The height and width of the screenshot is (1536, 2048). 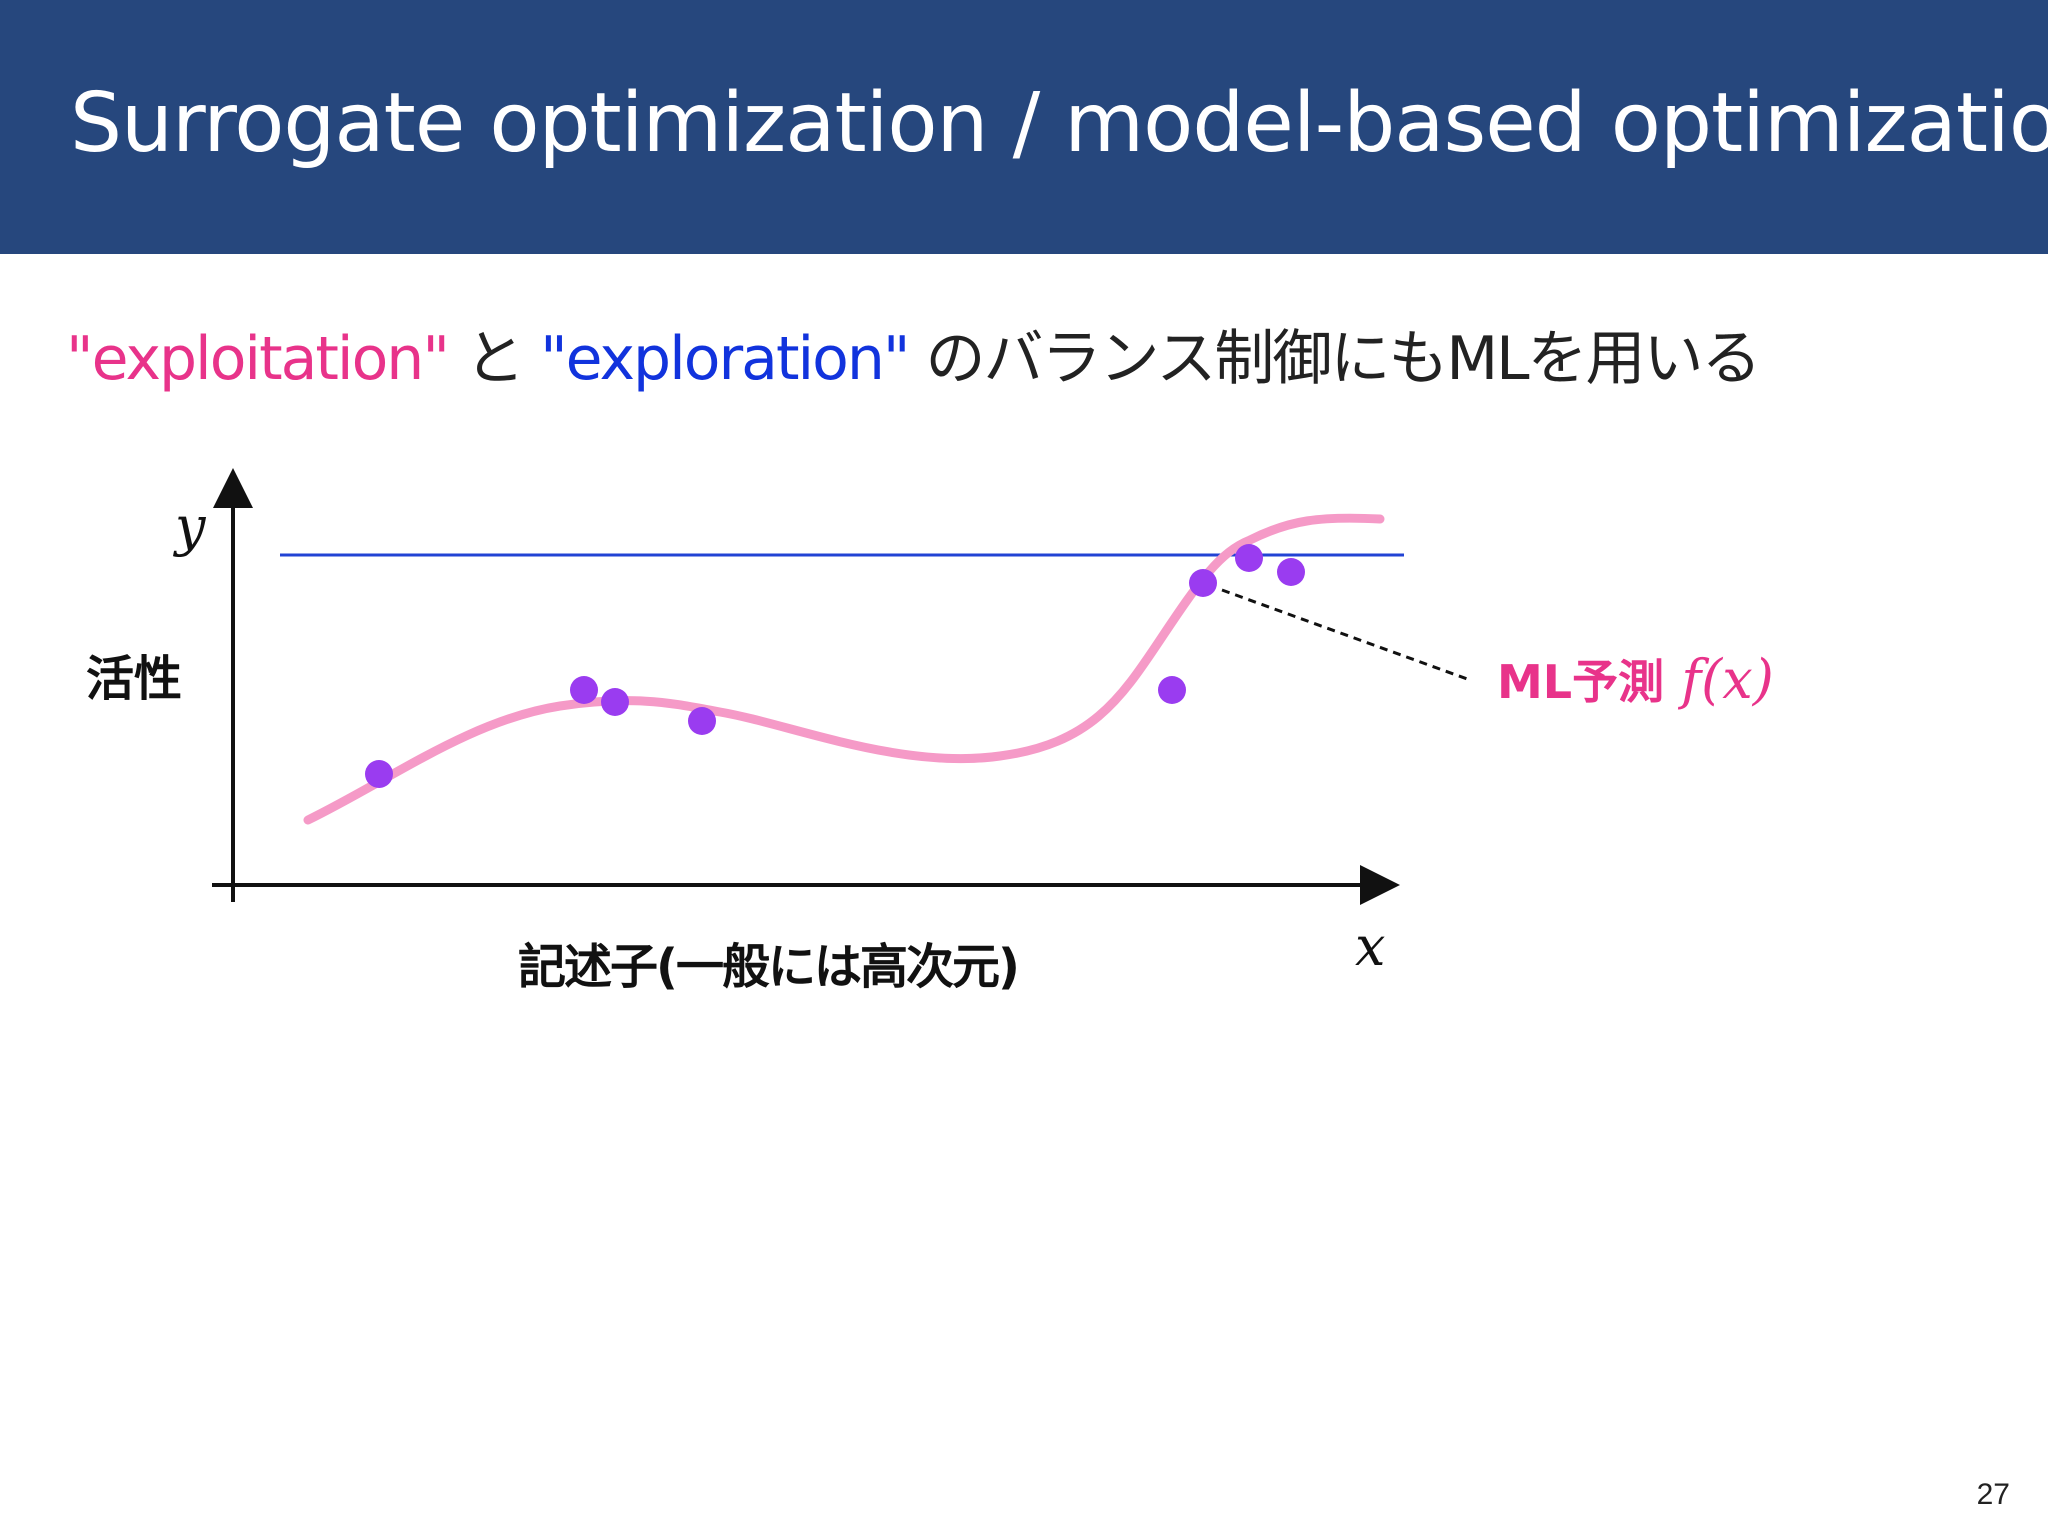 What do you see at coordinates (258, 359) in the screenshot?
I see `exploitation-text: "exploitation"` at bounding box center [258, 359].